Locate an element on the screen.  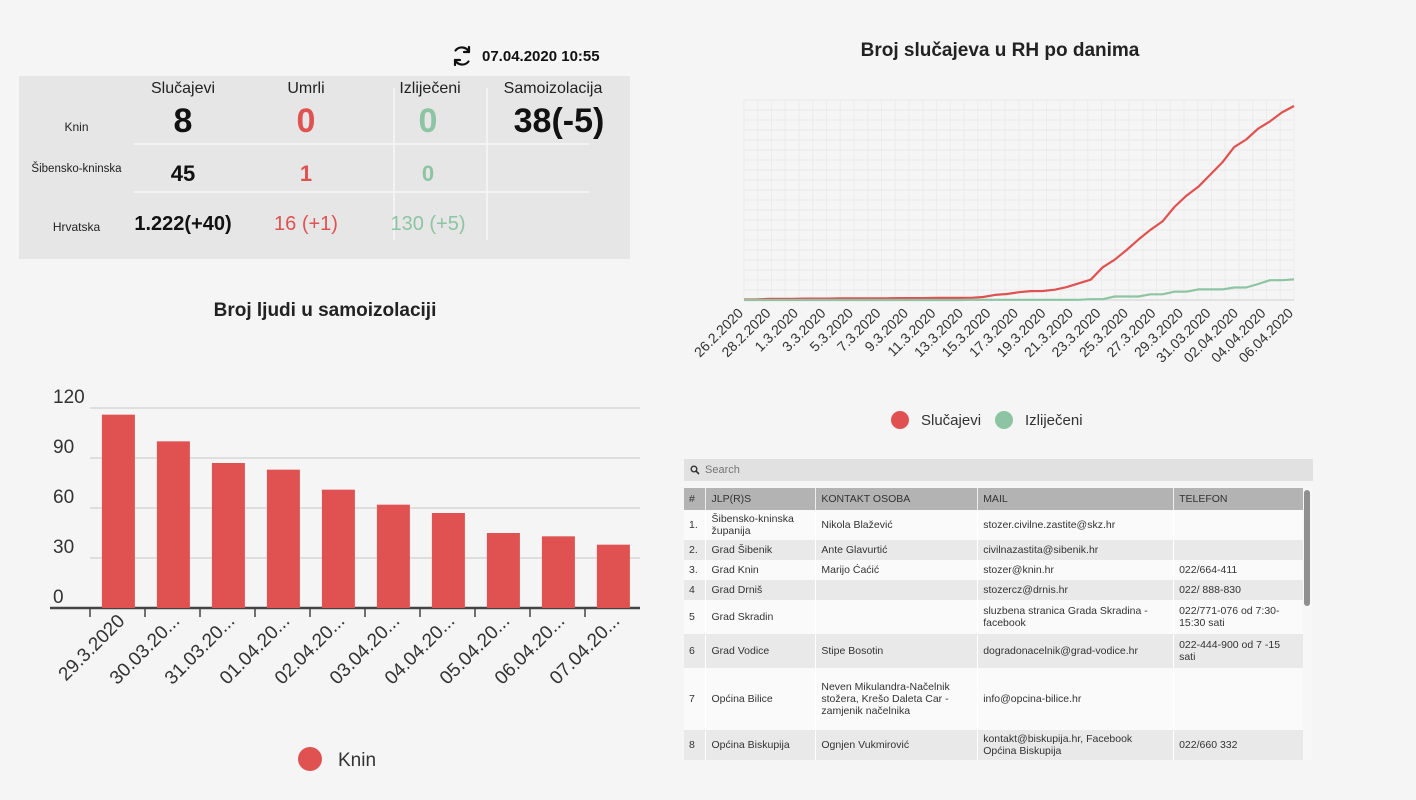
unit-name: Grad Šibenik is located at coordinates (761, 550).